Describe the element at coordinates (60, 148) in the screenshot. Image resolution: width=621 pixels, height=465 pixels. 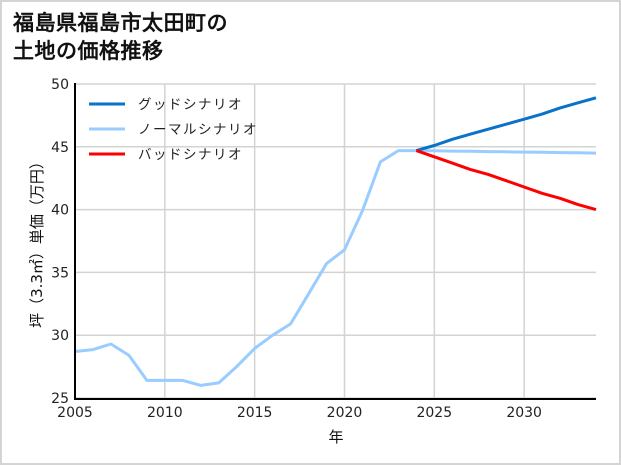
I see `y-tick-label: 45` at that location.